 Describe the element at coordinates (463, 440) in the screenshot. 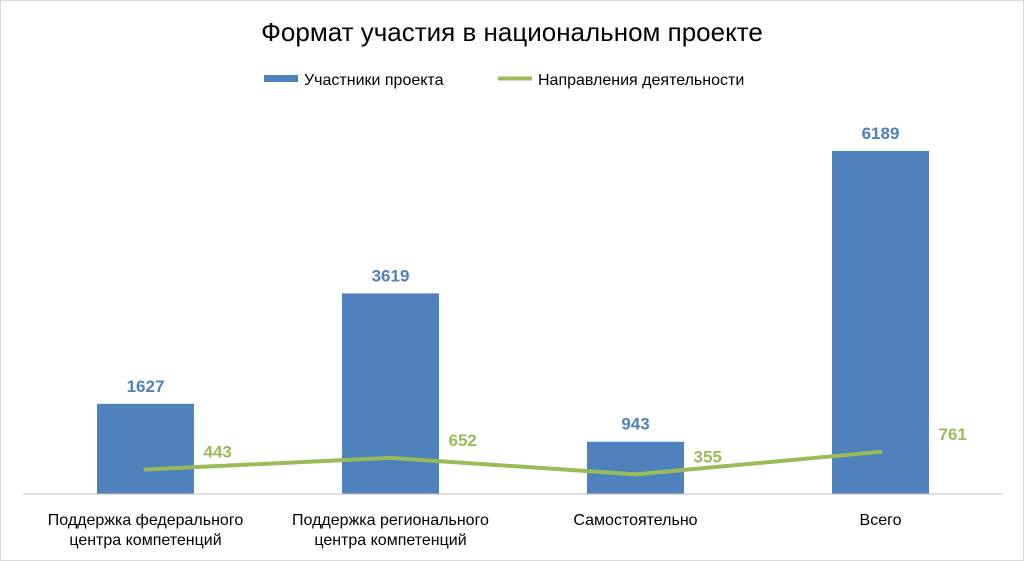

I see `line-value-label: 652` at that location.